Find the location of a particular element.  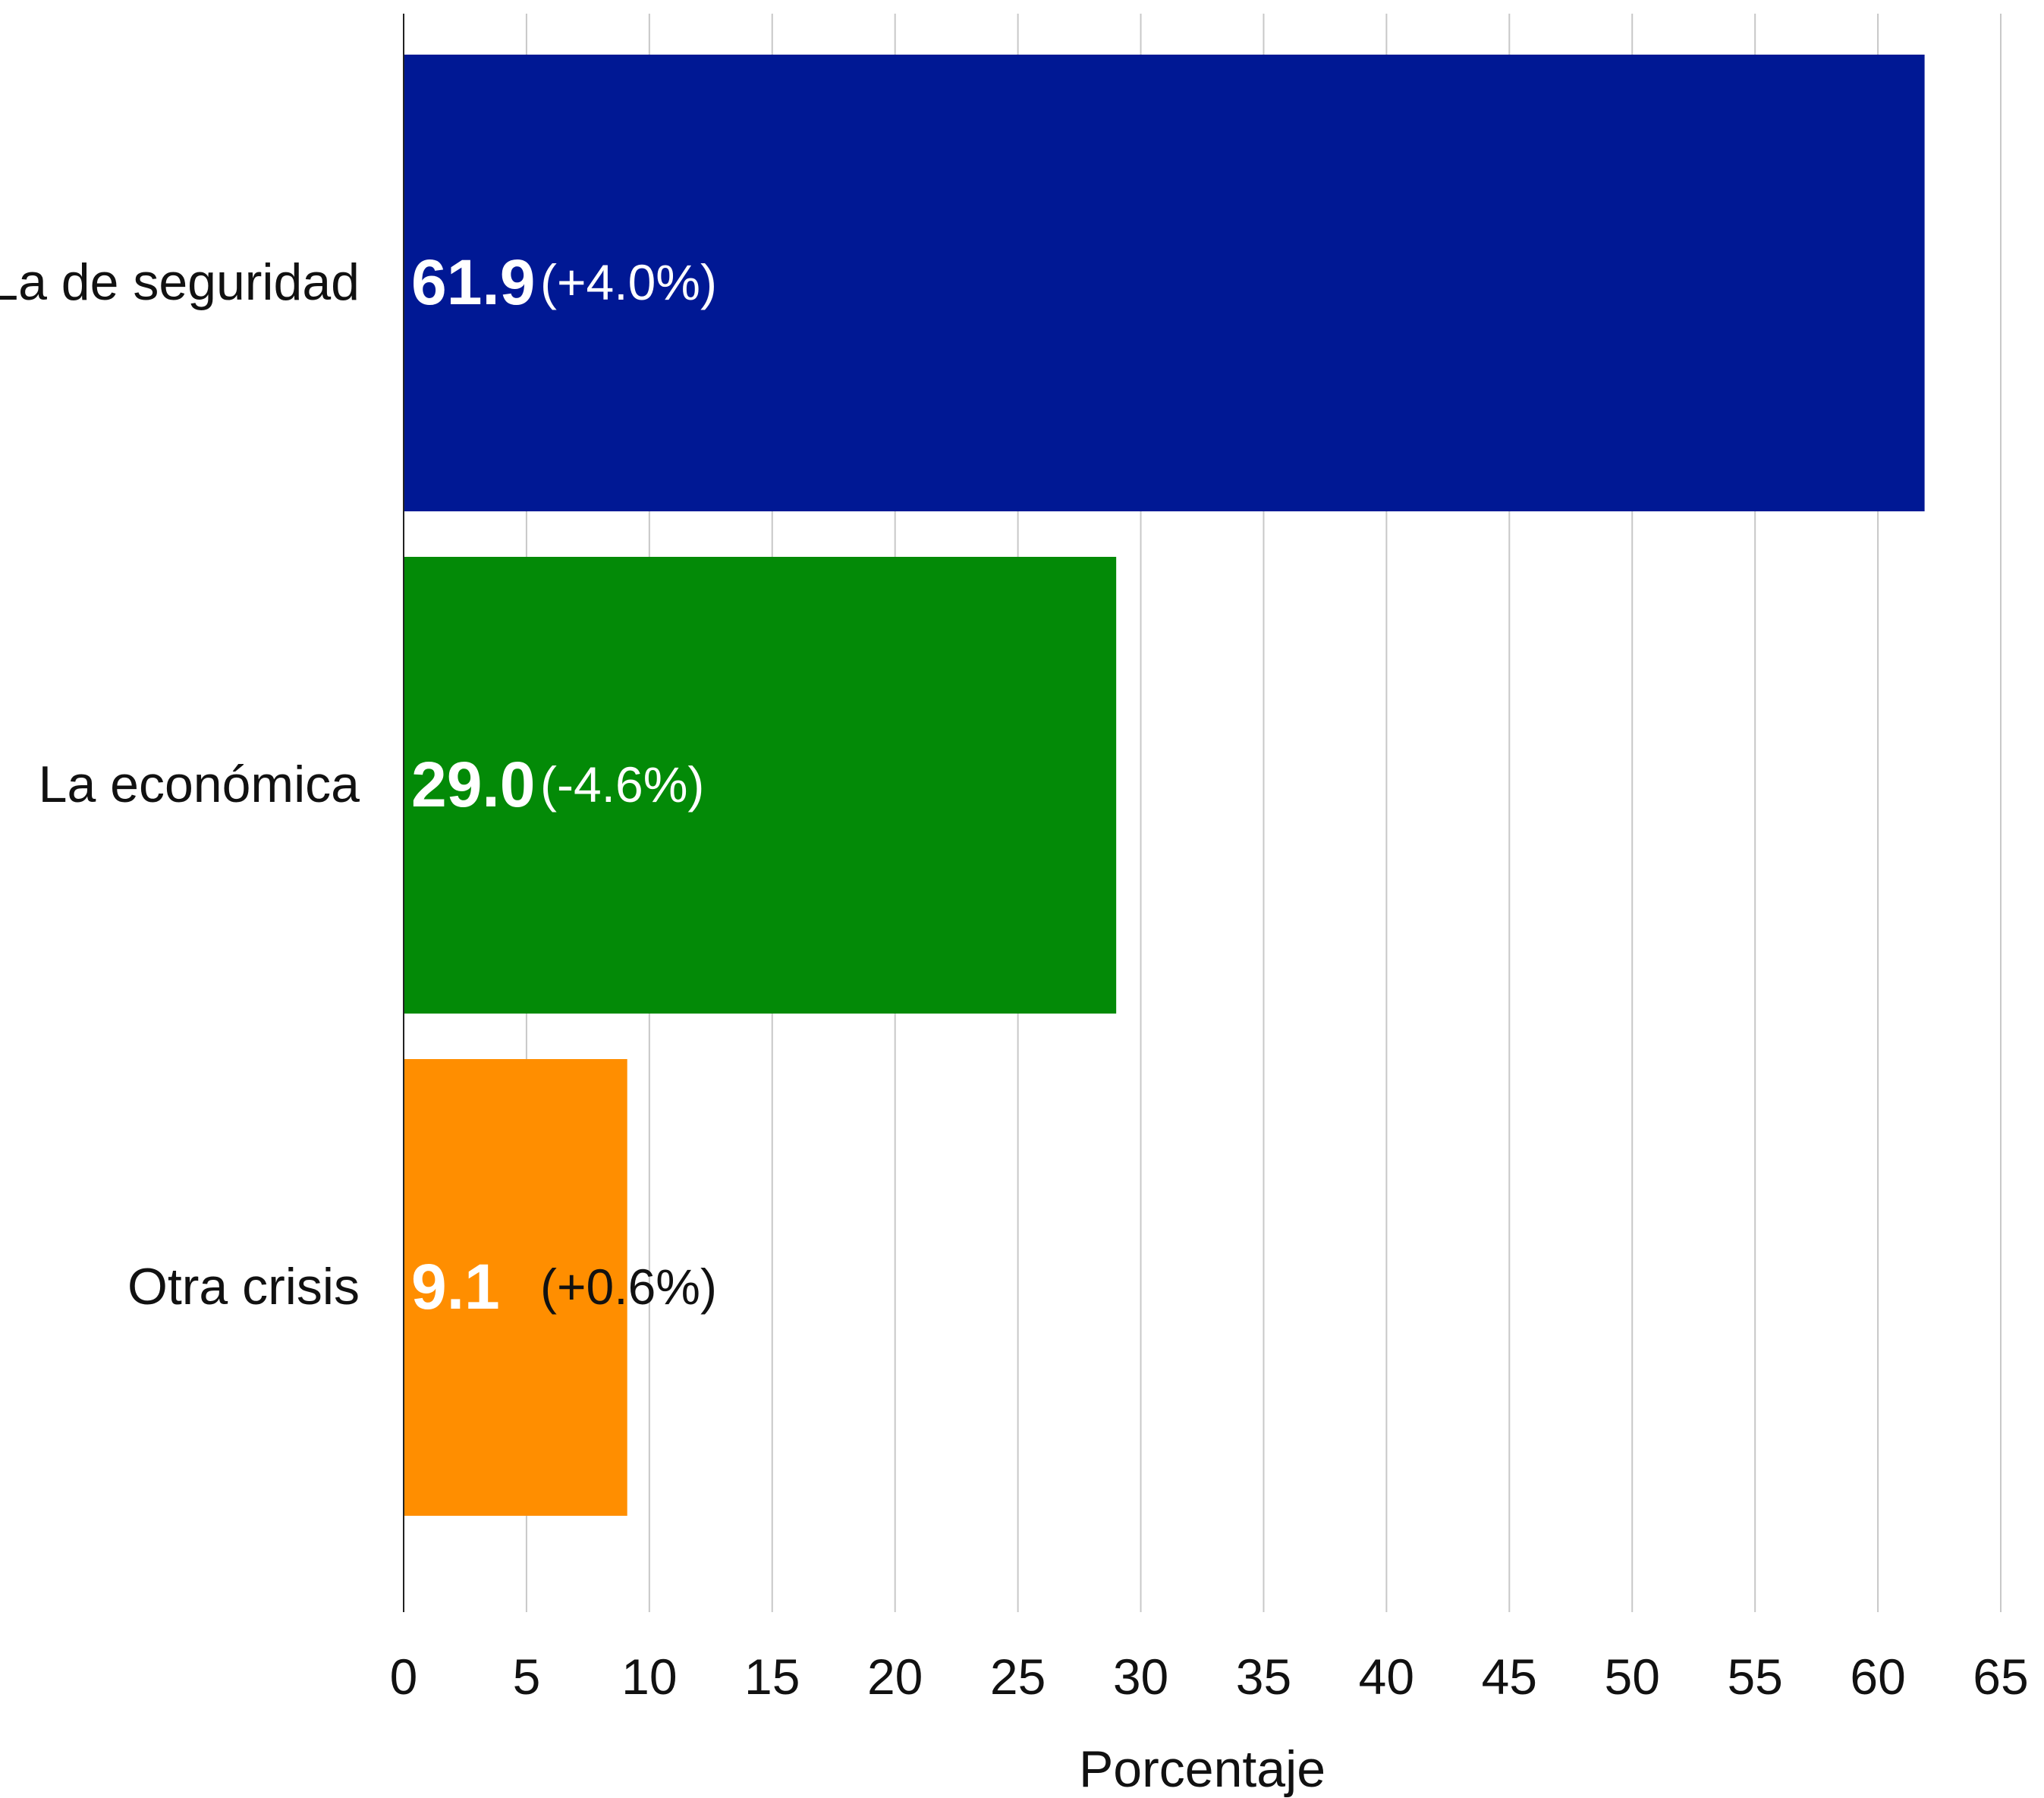

x-tick-label: 0 is located at coordinates (404, 1677).